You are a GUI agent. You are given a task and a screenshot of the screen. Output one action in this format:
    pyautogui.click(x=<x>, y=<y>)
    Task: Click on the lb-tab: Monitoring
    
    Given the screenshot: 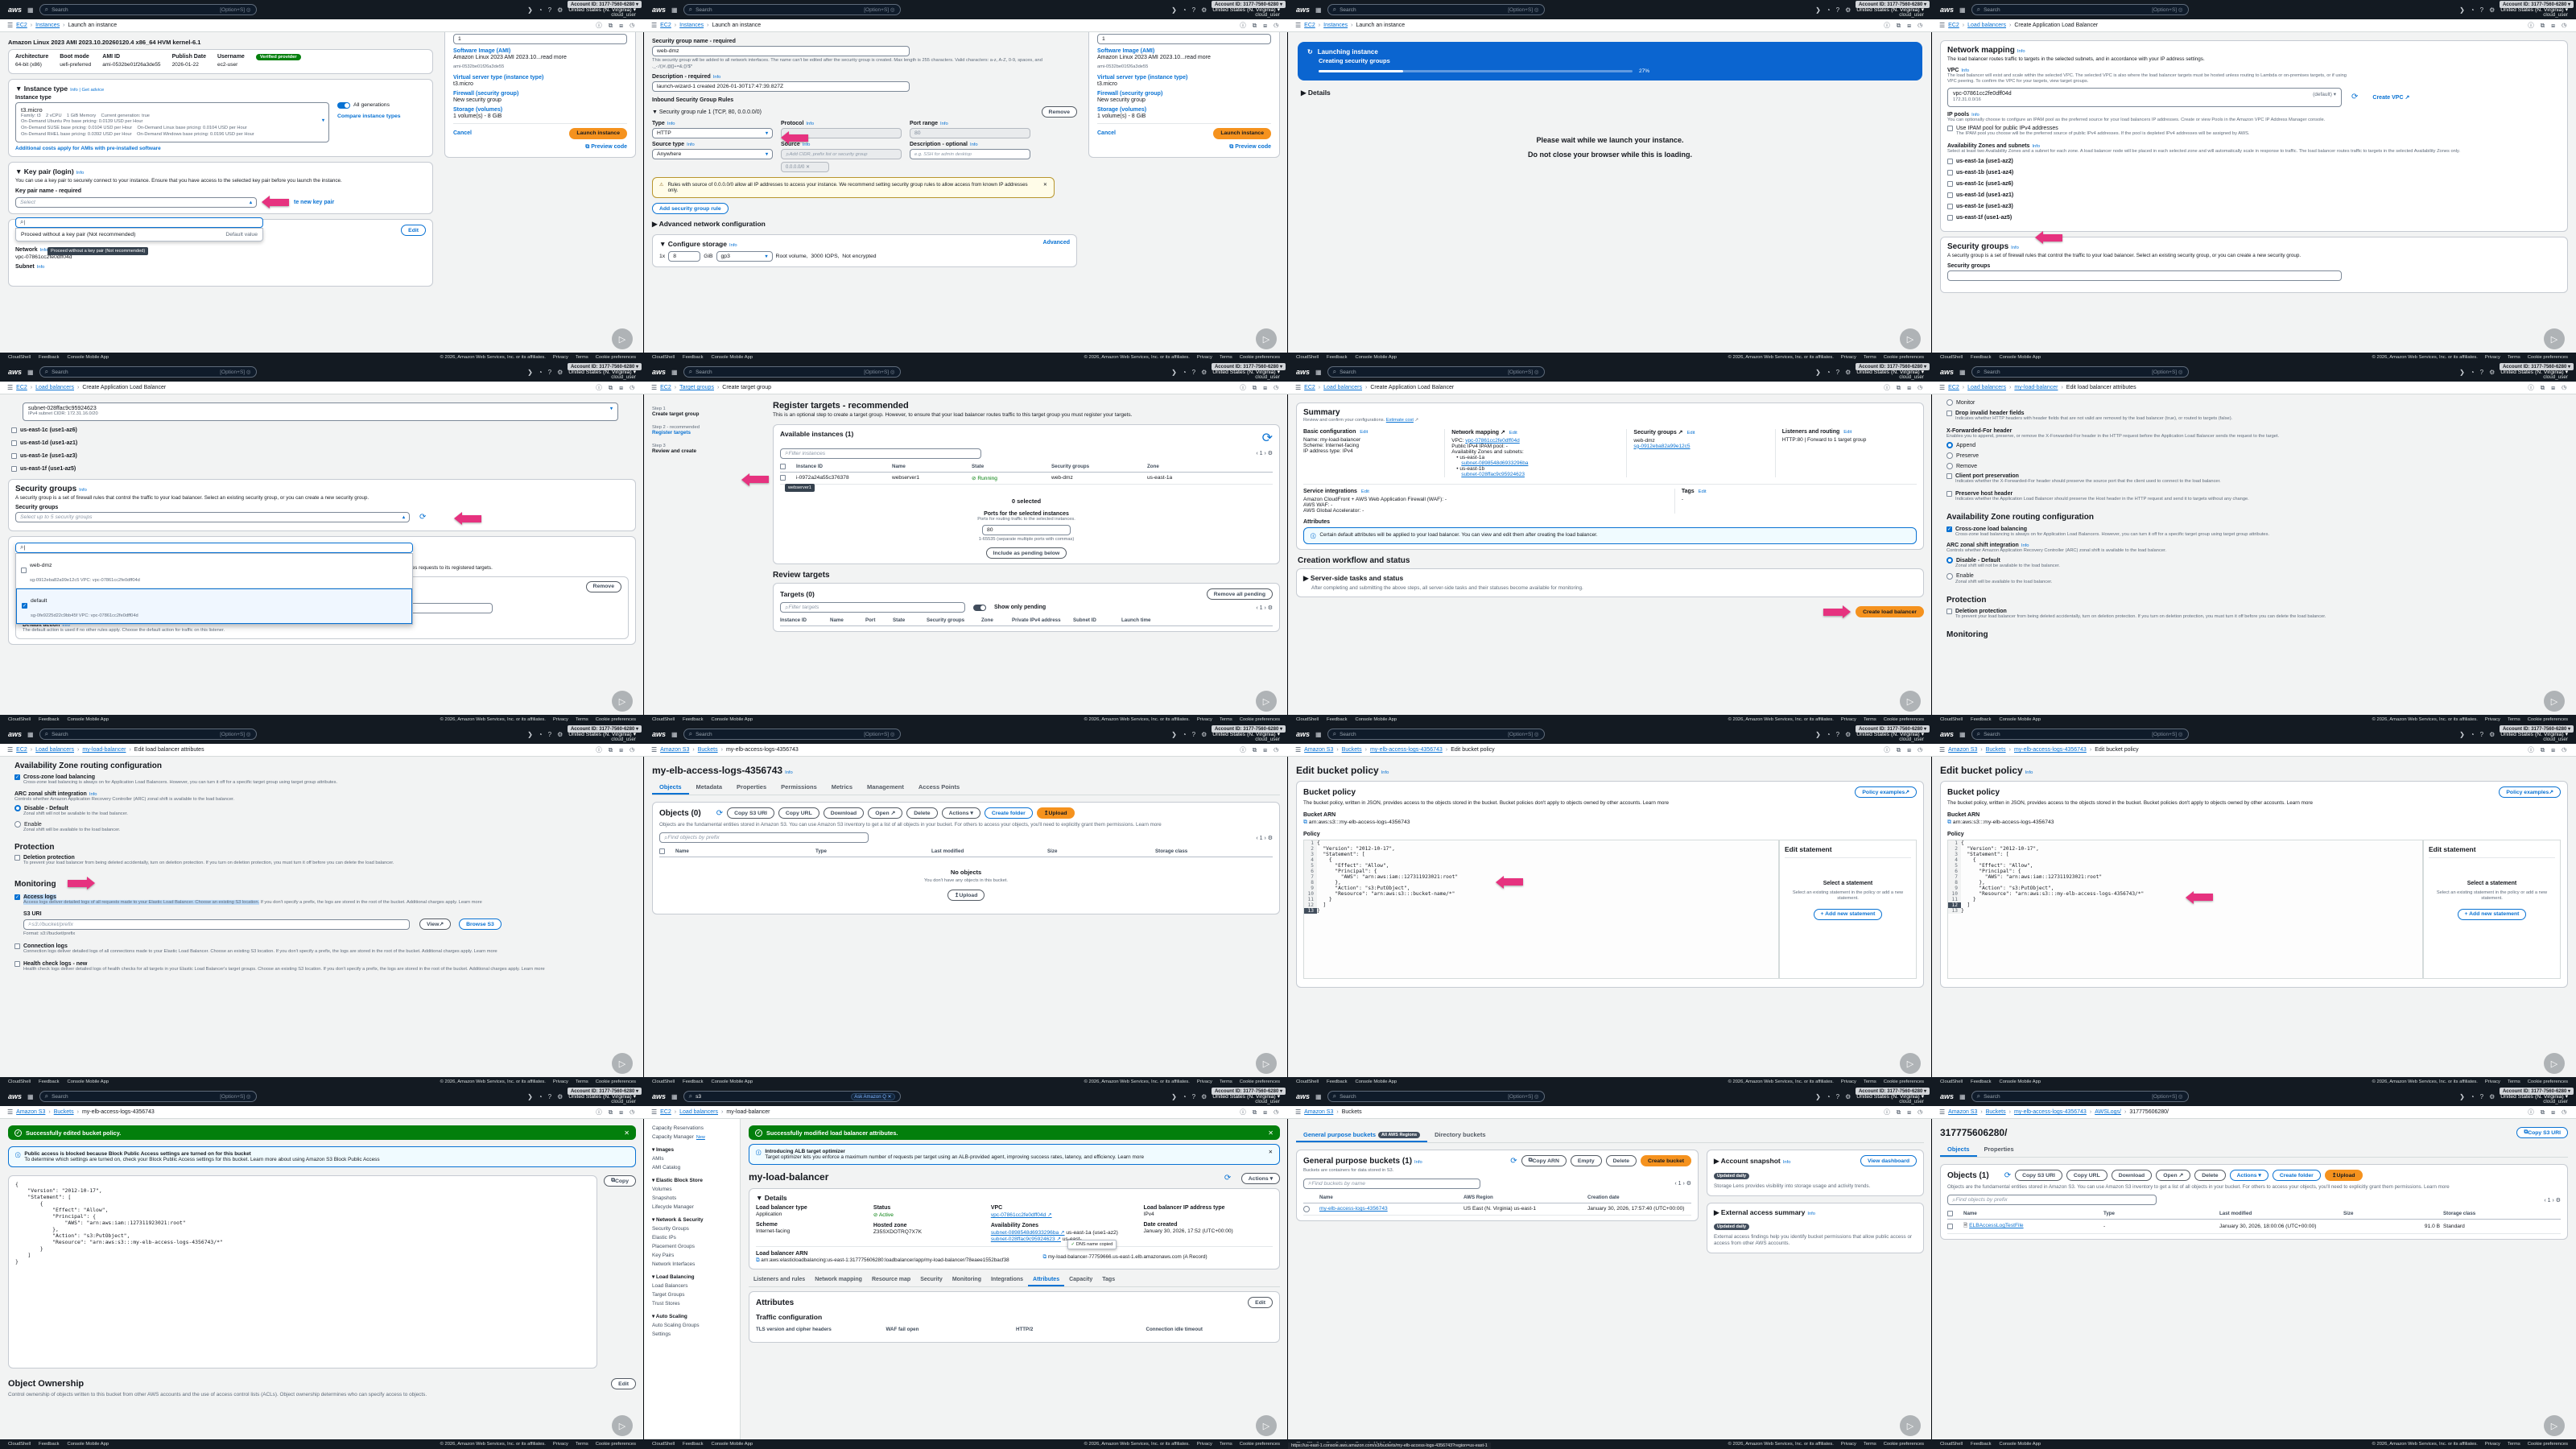 What is the action you would take?
    pyautogui.click(x=966, y=1279)
    